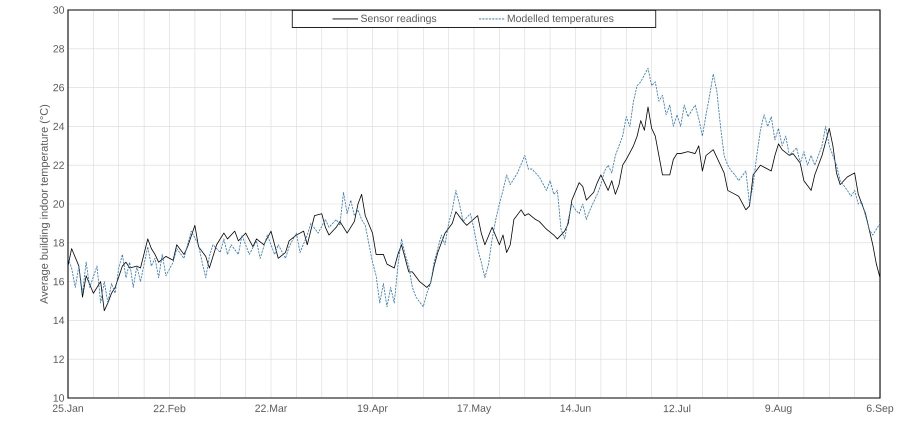 The image size is (916, 446). I want to click on y-tick-label: 10, so click(59, 398).